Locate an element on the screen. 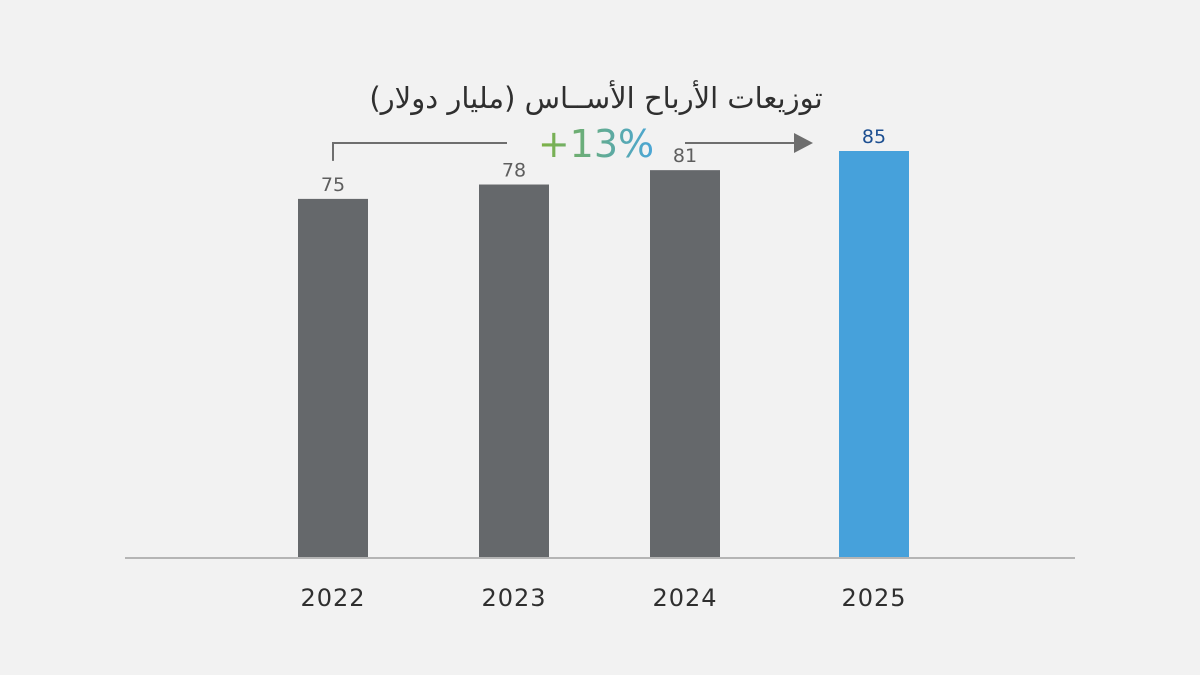 This screenshot has width=1200, height=675. tick-labels-group: 2022 2023 2024 2025 is located at coordinates (603, 598).